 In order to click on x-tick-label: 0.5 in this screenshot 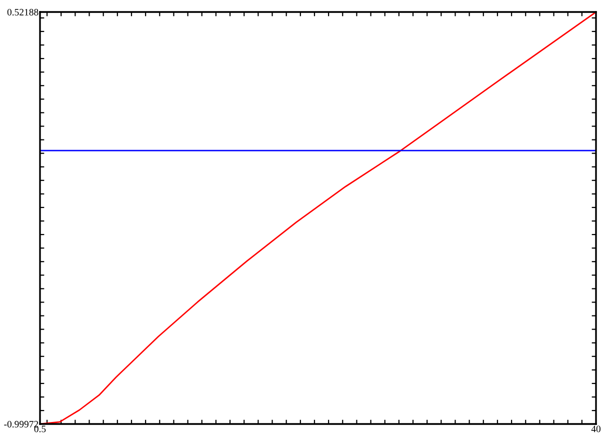, I will do `click(40, 429)`.